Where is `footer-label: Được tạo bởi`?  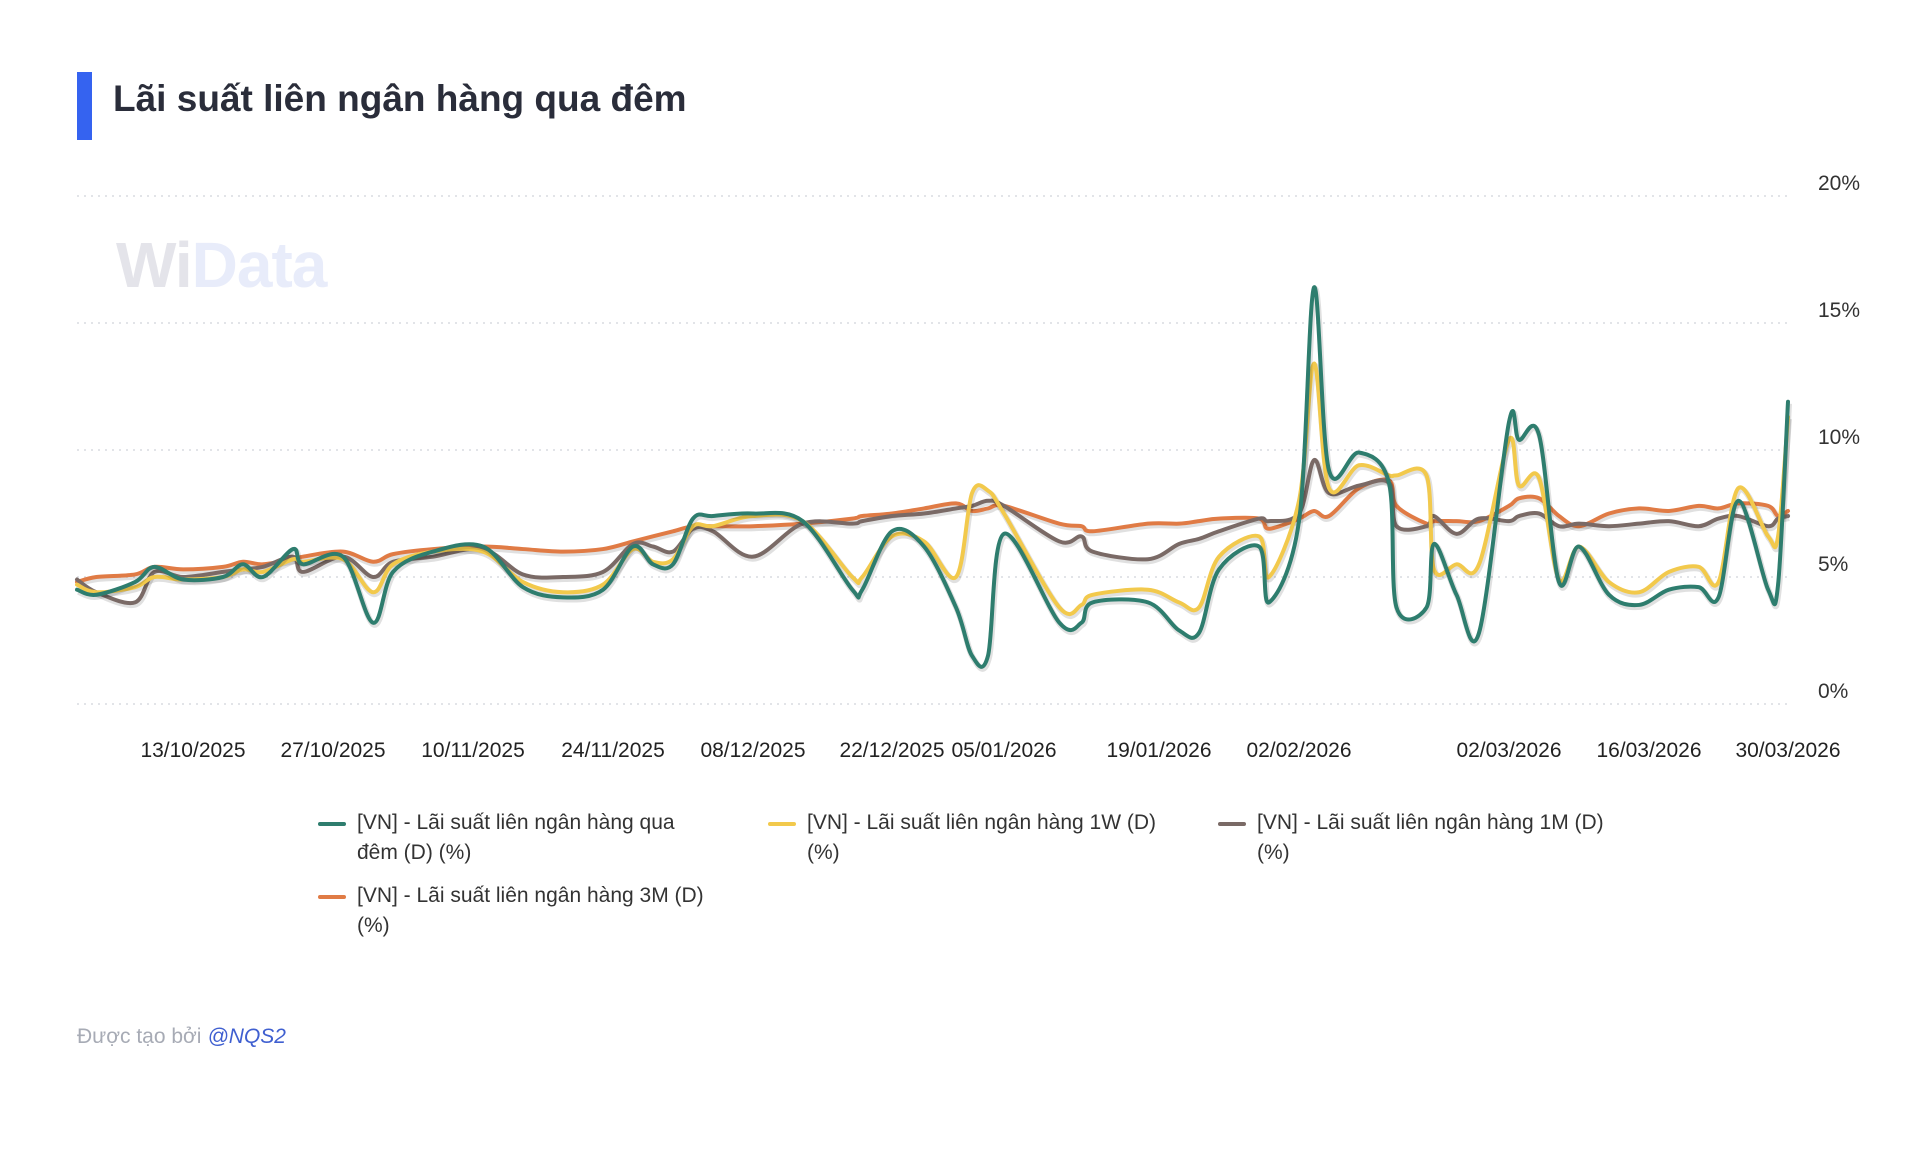
footer-label: Được tạo bởi is located at coordinates (139, 1036).